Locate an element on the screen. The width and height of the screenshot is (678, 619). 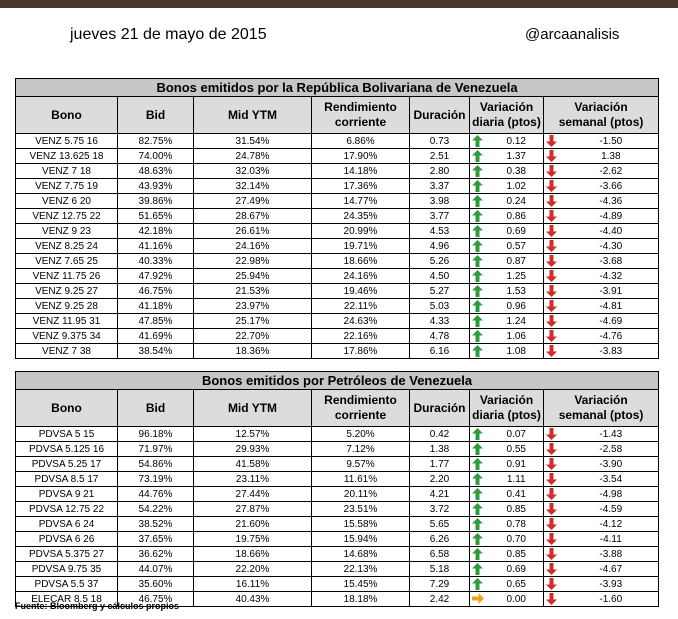
rendimiento-value: 15.94% is located at coordinates (360, 539).